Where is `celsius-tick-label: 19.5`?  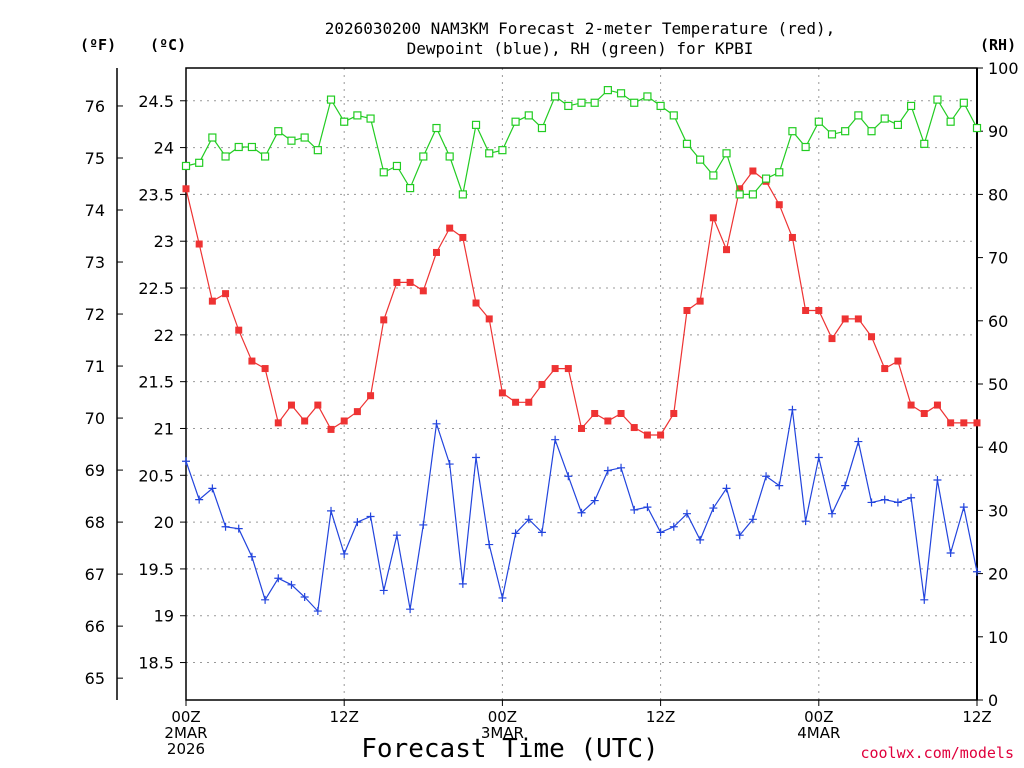 celsius-tick-label: 19.5 is located at coordinates (156, 569).